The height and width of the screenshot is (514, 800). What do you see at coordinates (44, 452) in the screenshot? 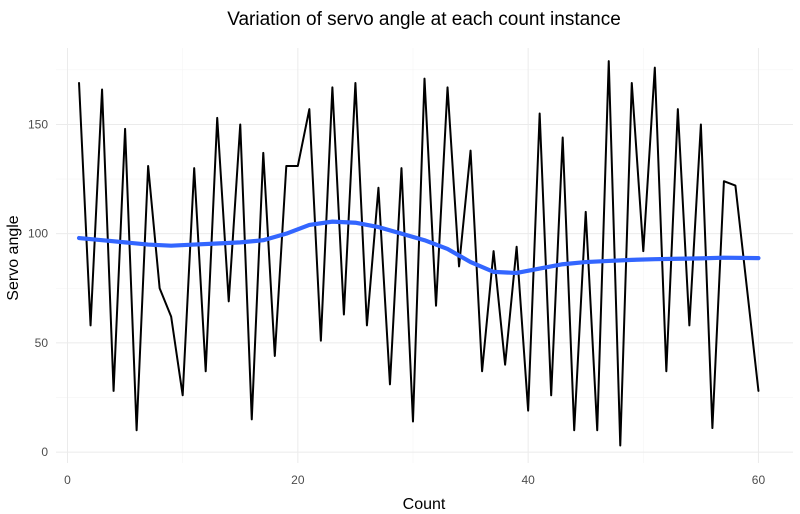
I see `y-tick-label: 0` at bounding box center [44, 452].